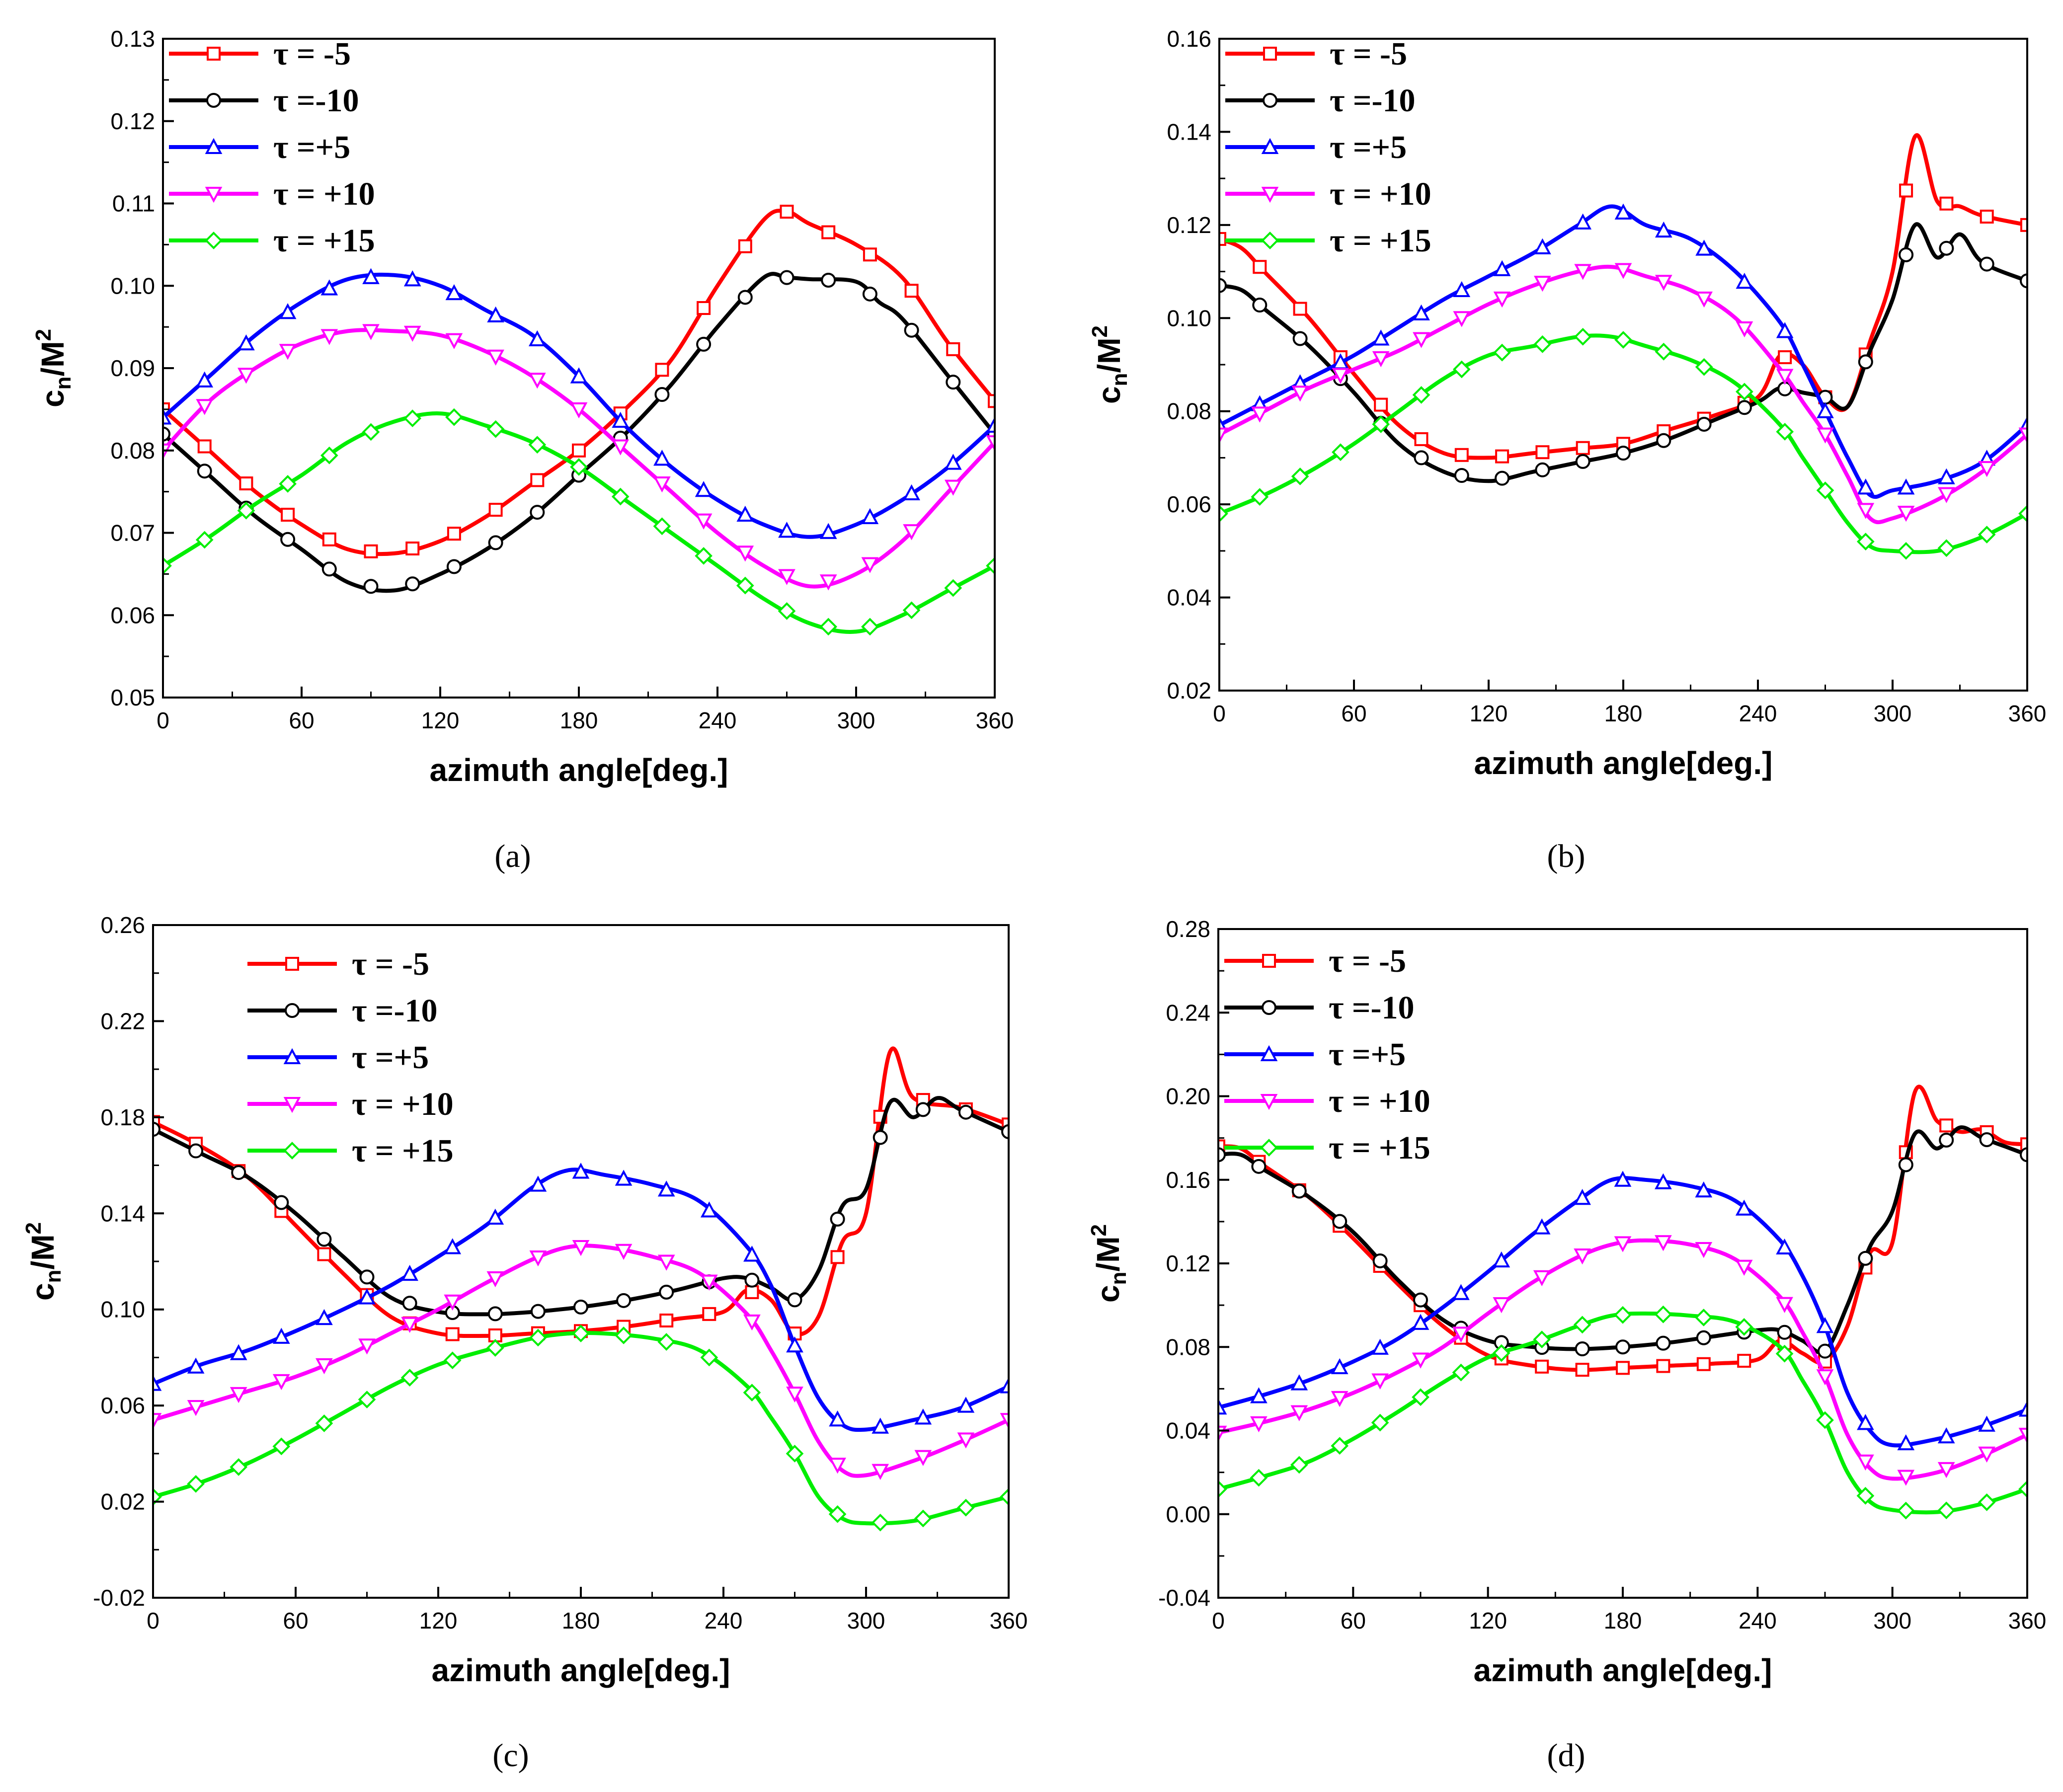 The image size is (2063, 1792). I want to click on legend-label: τ = +15, so click(403, 1151).